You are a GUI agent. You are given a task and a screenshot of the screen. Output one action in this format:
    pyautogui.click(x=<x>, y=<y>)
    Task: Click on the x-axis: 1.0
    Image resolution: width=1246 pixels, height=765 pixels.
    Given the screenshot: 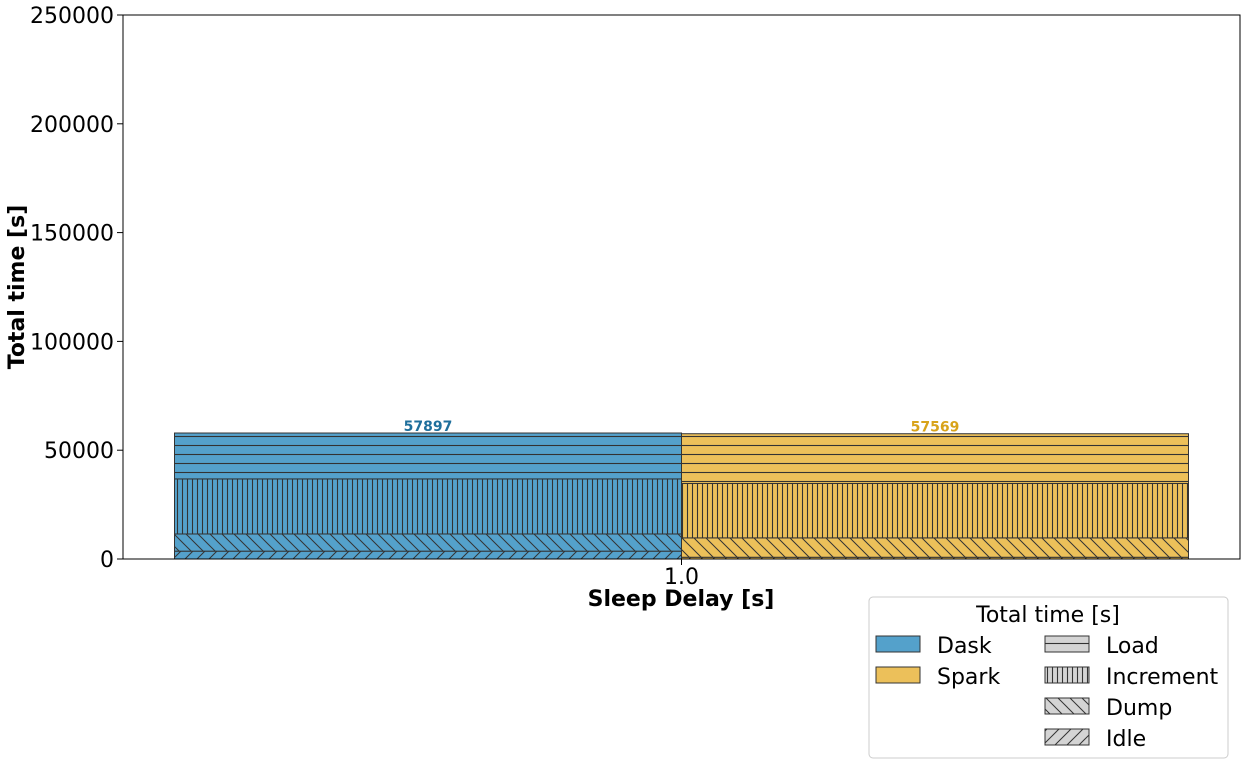 What is the action you would take?
    pyautogui.click(x=681, y=574)
    